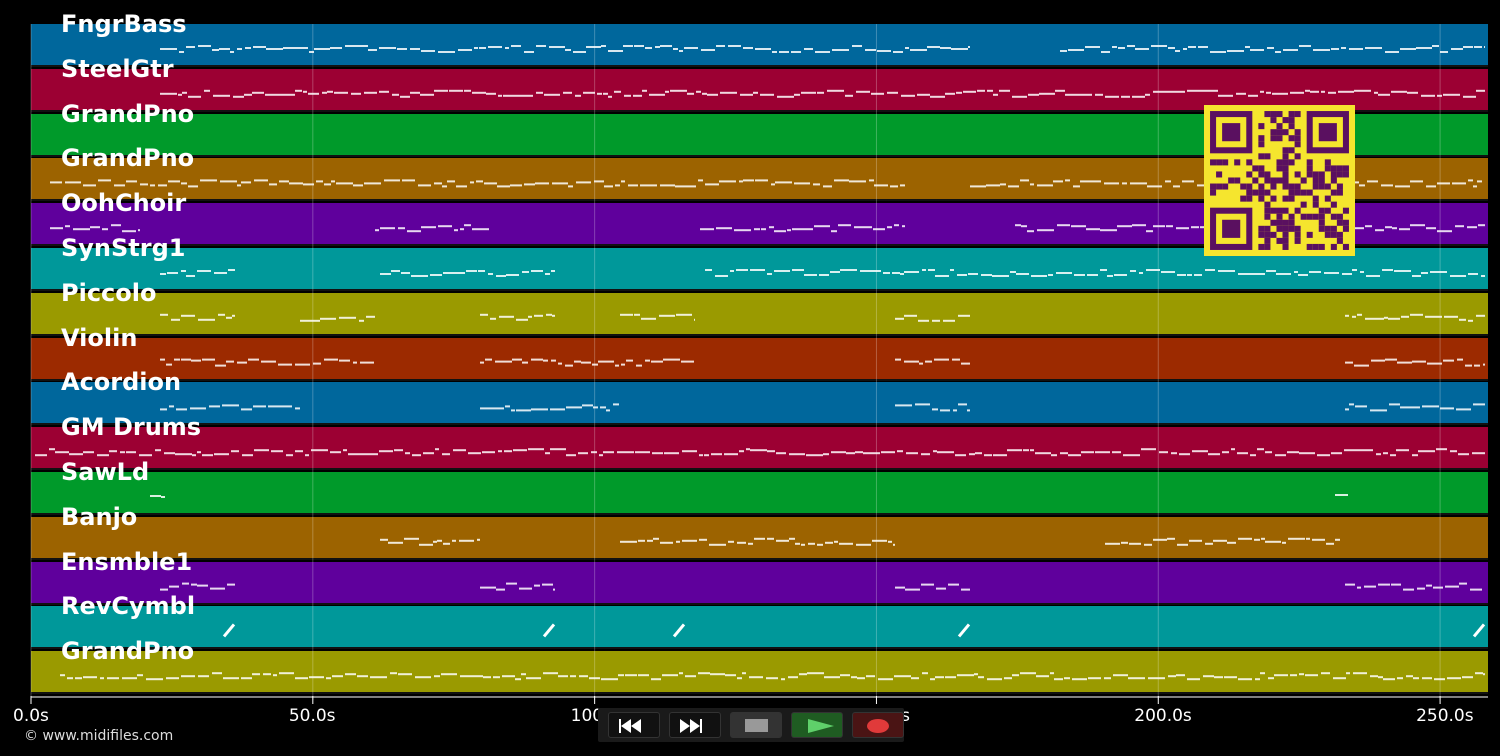 Image resolution: width=1500 pixels, height=756 pixels. What do you see at coordinates (756, 725) in the screenshot?
I see `stop-button` at bounding box center [756, 725].